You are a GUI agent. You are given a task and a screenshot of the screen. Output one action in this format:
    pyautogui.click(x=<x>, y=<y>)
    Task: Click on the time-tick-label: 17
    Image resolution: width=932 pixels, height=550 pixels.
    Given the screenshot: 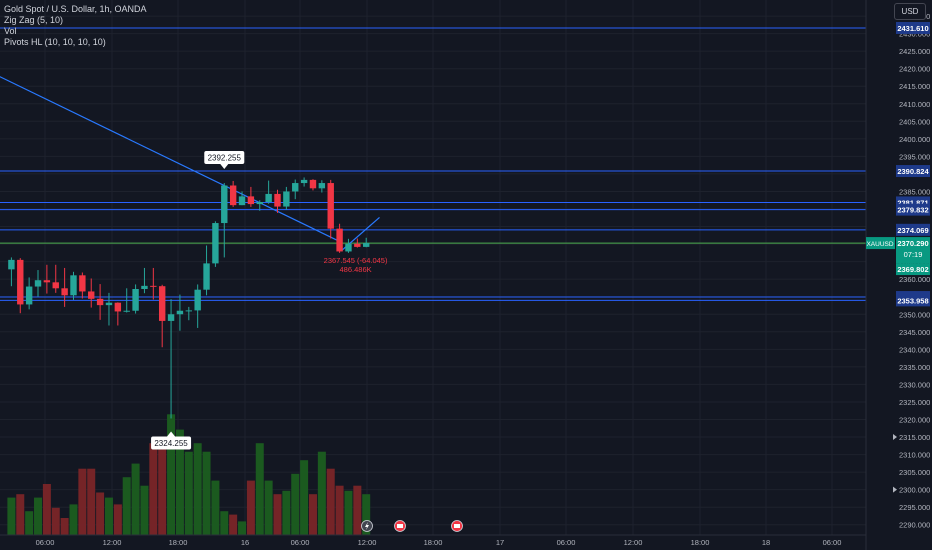 What is the action you would take?
    pyautogui.click(x=500, y=542)
    